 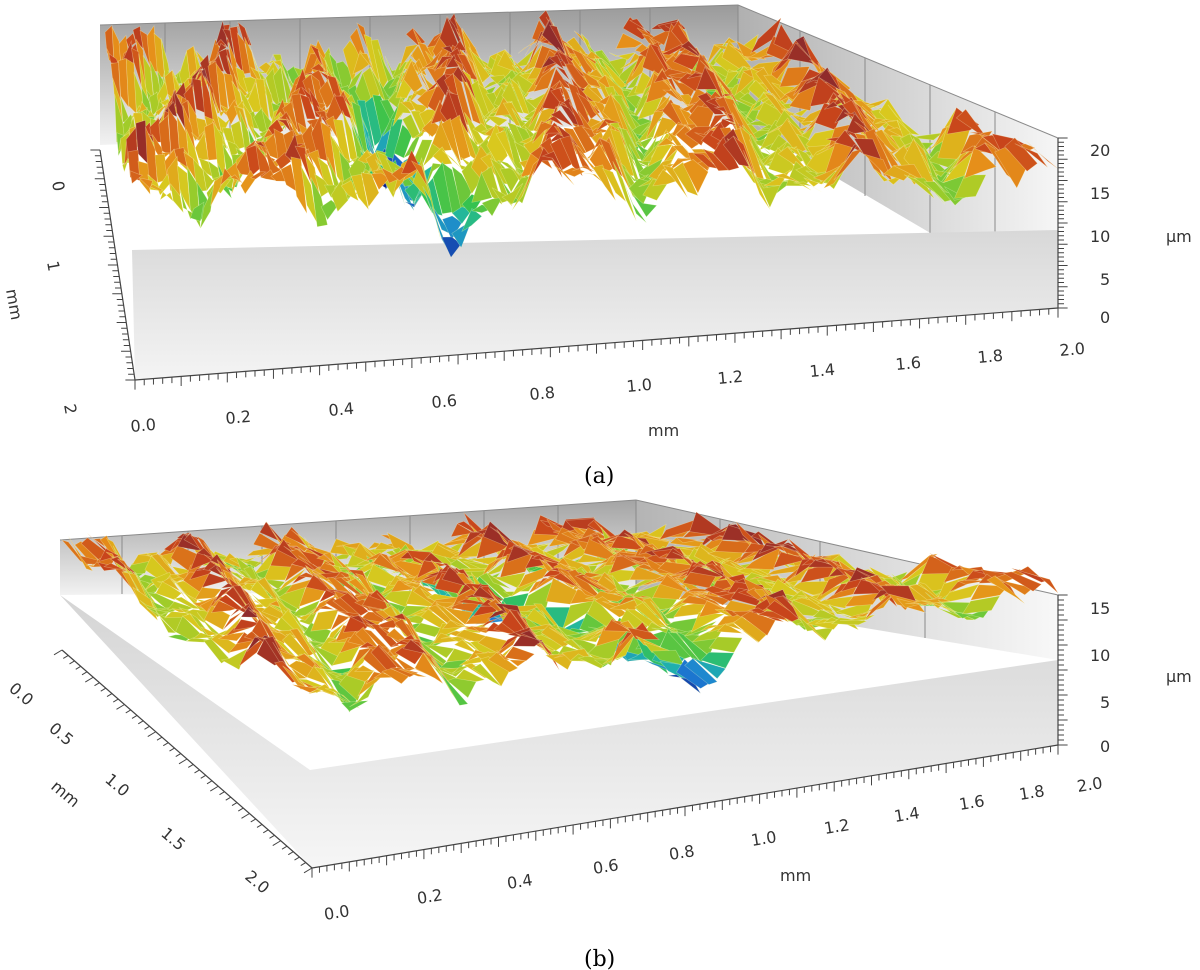 What do you see at coordinates (730, 377) in the screenshot?
I see `x-tick-a-6: 1.2` at bounding box center [730, 377].